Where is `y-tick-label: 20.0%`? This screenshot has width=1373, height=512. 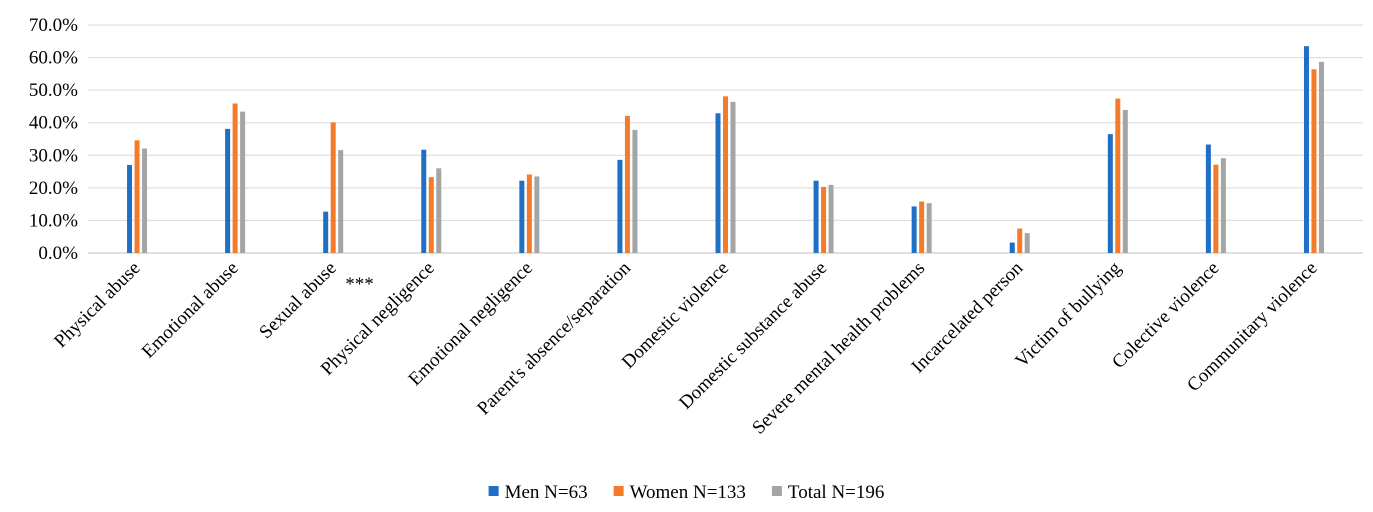 y-tick-label: 20.0% is located at coordinates (53, 188).